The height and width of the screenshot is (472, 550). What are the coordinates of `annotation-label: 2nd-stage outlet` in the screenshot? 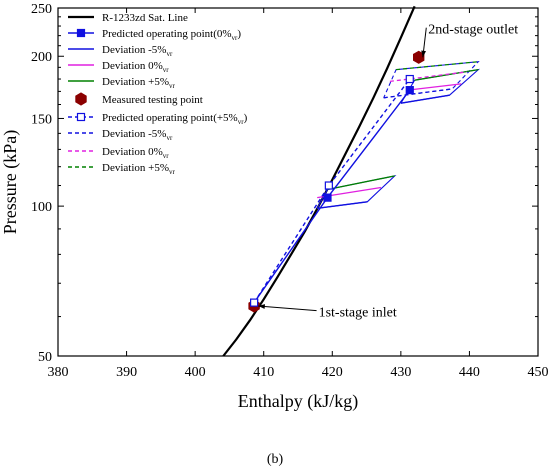 It's located at (473, 30).